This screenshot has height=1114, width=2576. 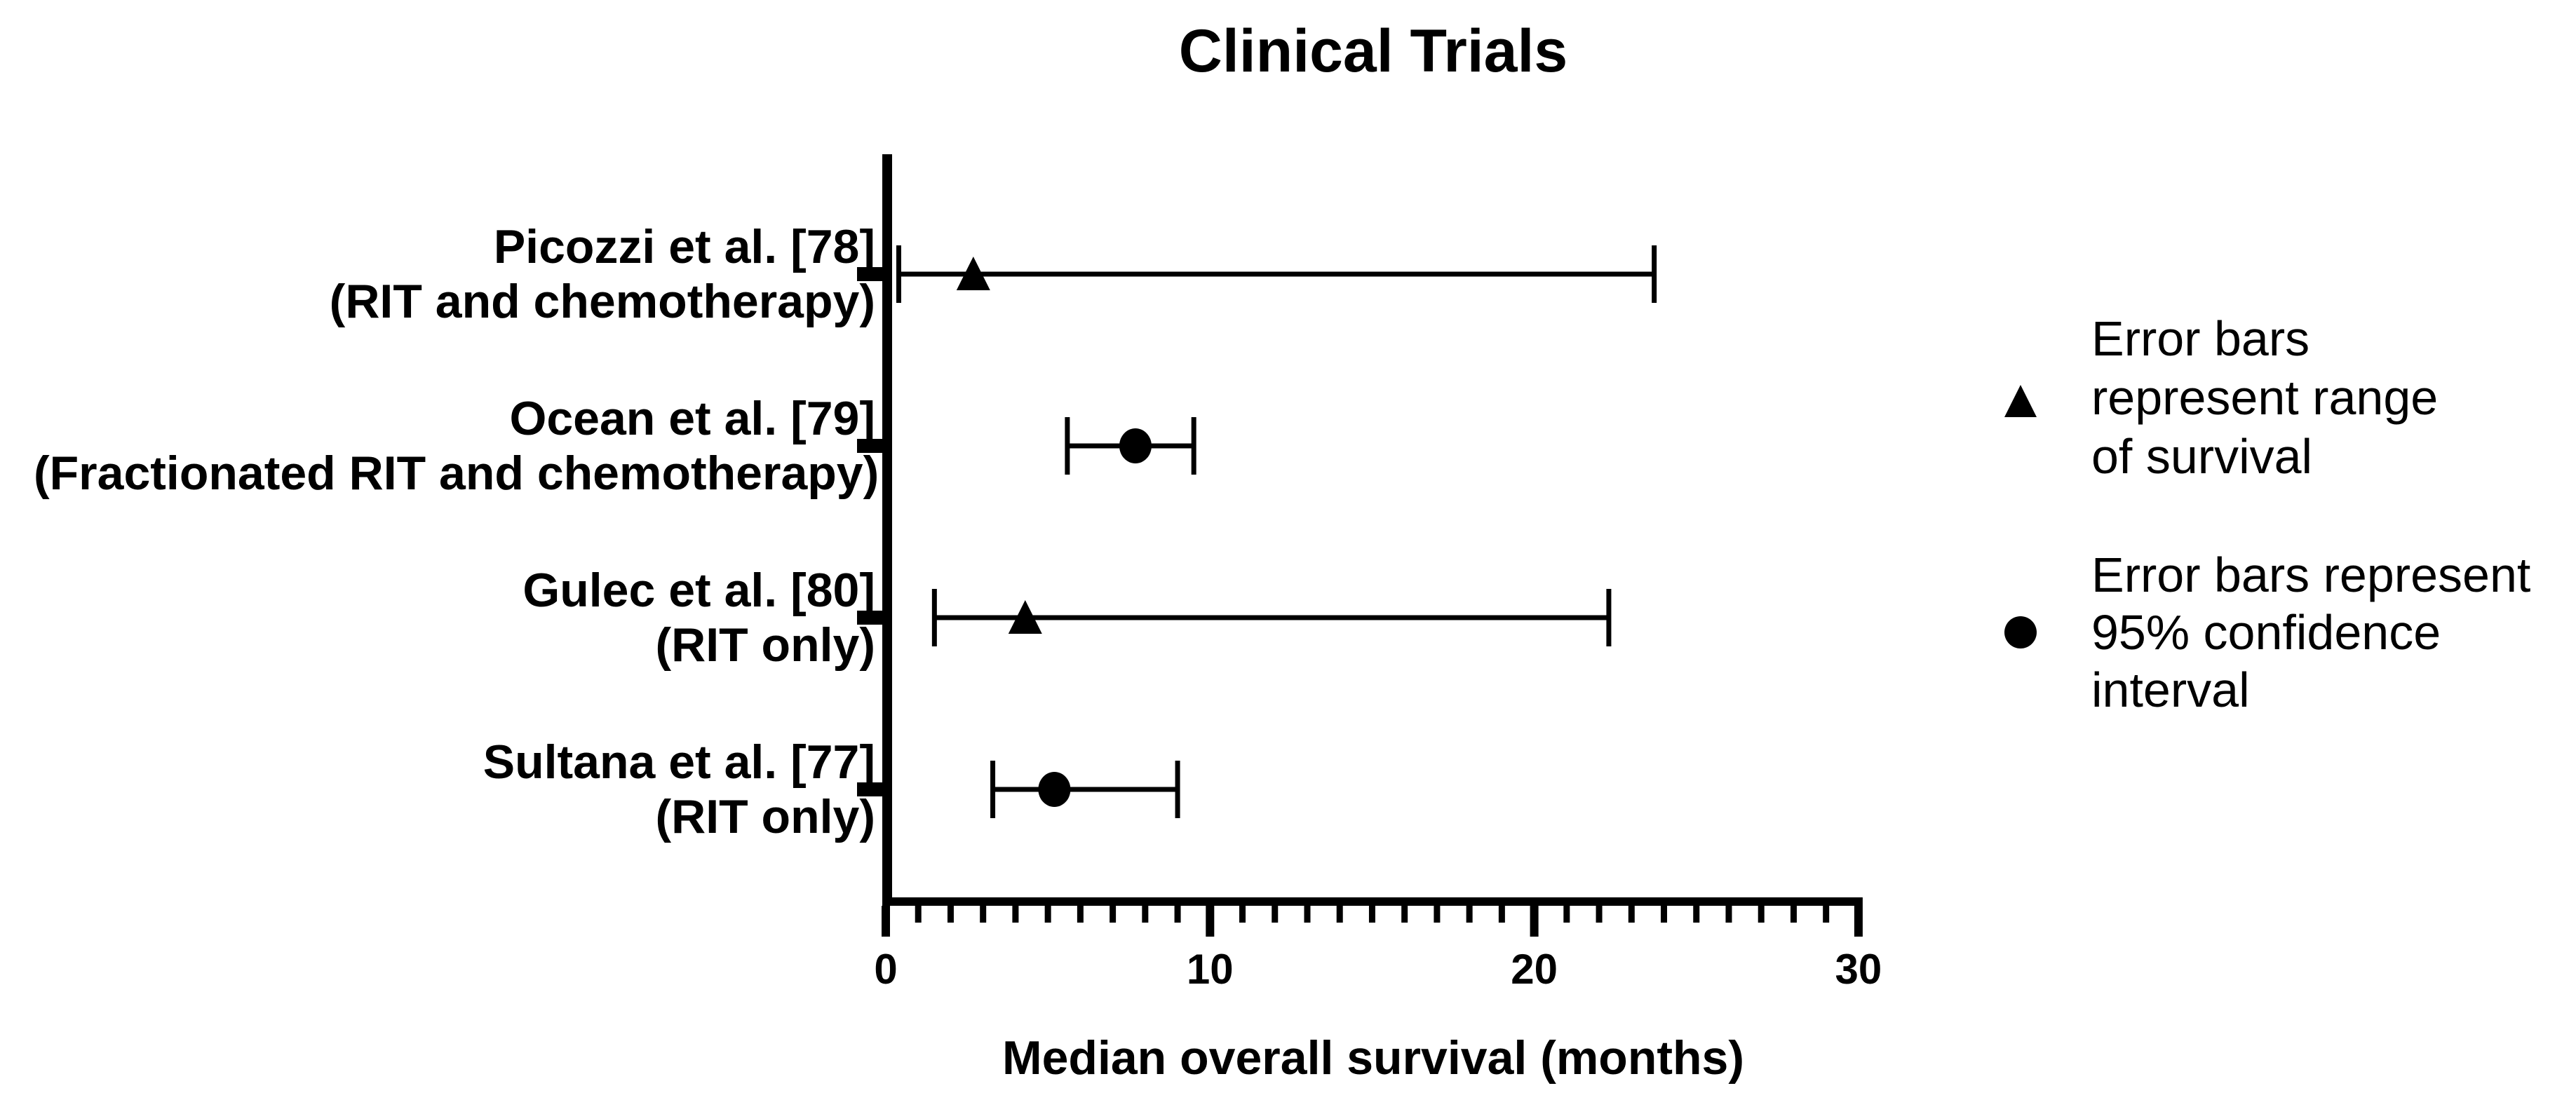 What do you see at coordinates (456, 473) in the screenshot?
I see `category-label-line2: (Fractionated RIT and chemotherapy)` at bounding box center [456, 473].